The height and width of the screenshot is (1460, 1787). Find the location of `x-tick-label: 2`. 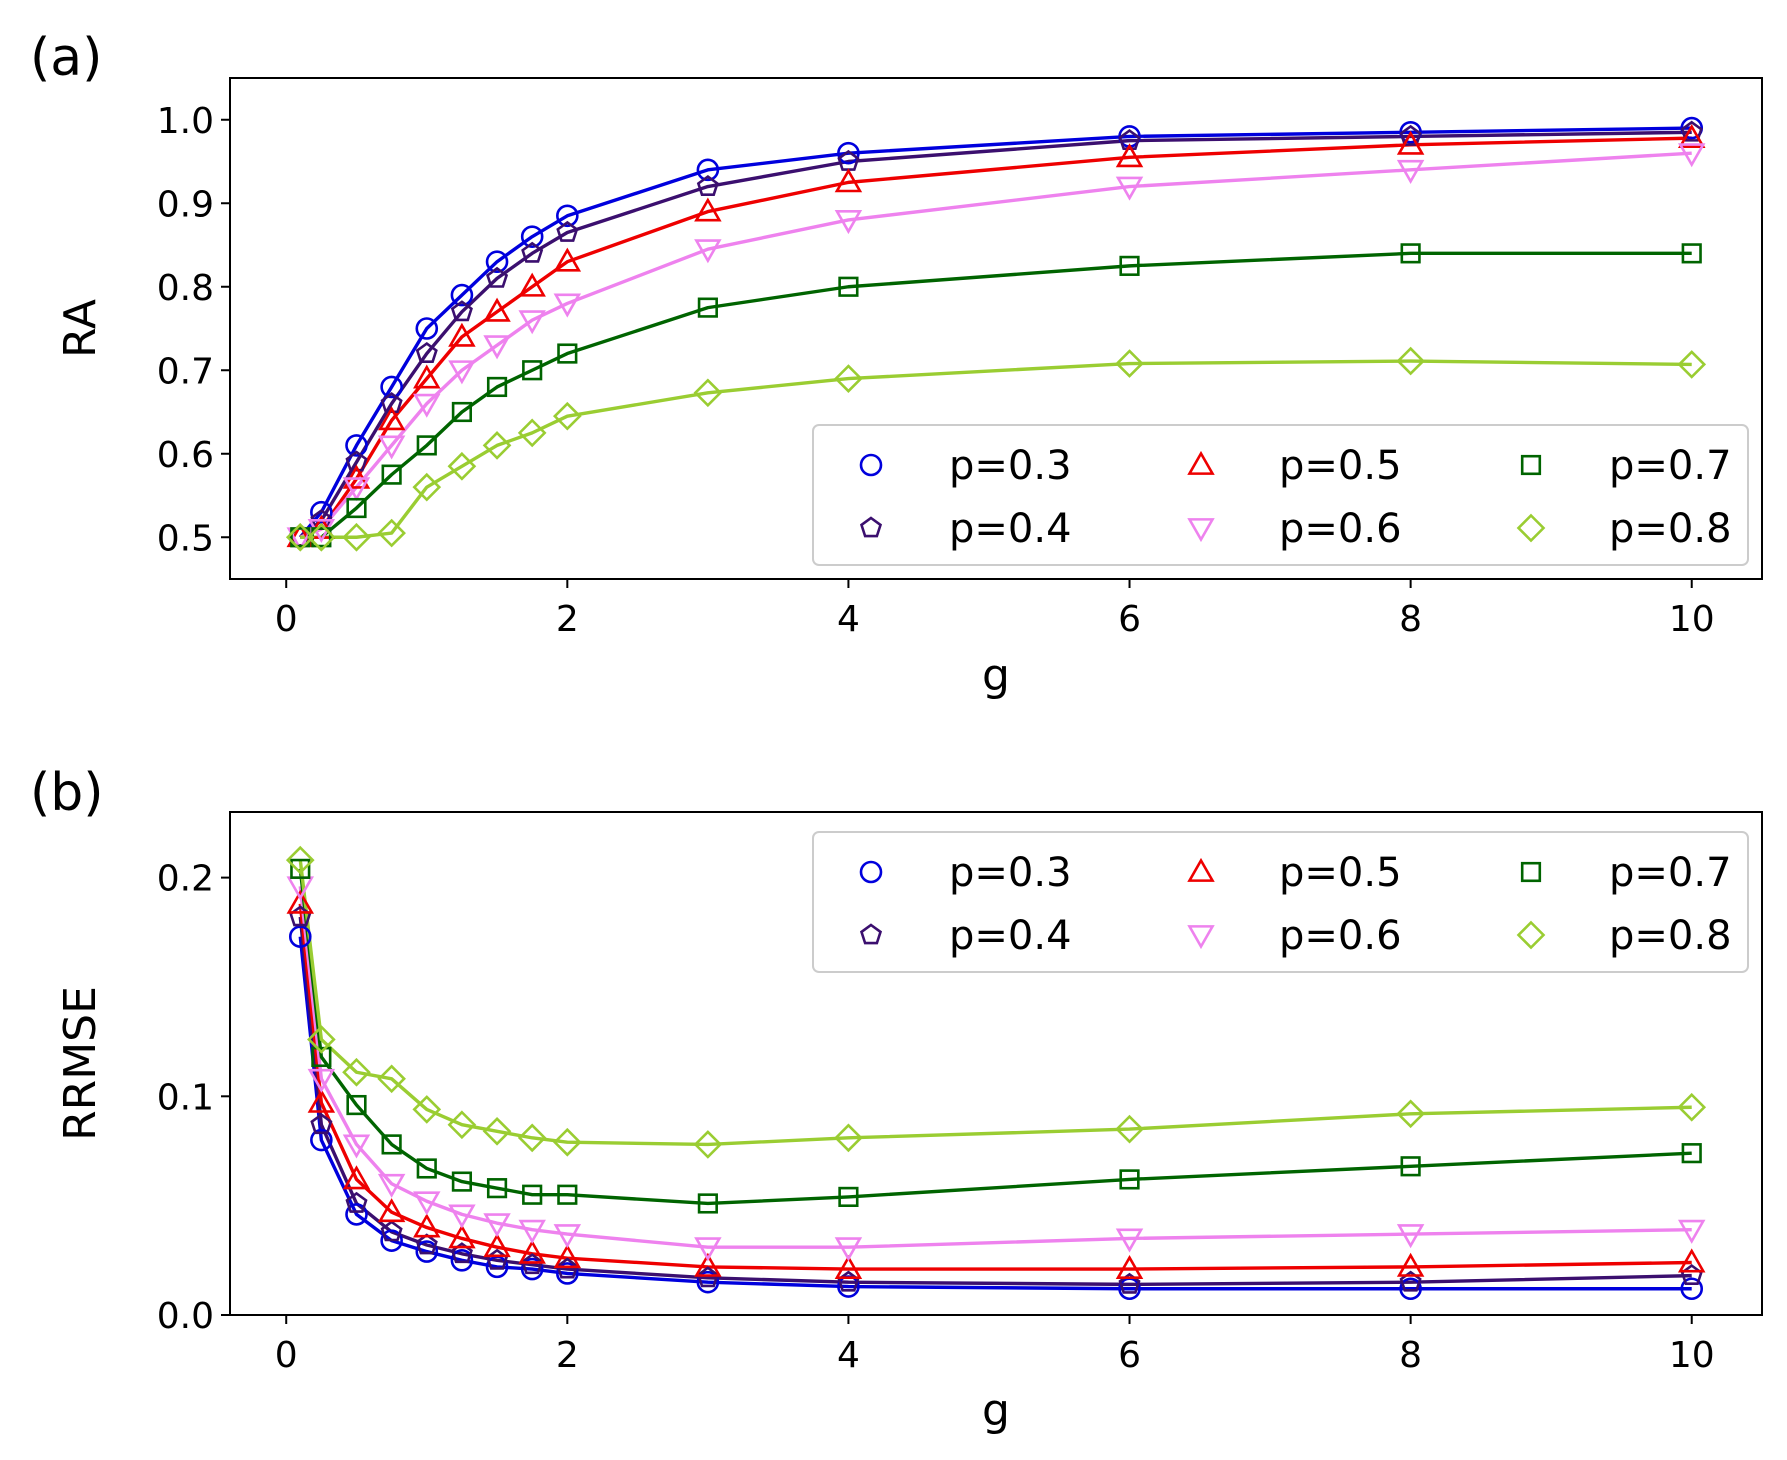

x-tick-label: 2 is located at coordinates (567, 619).